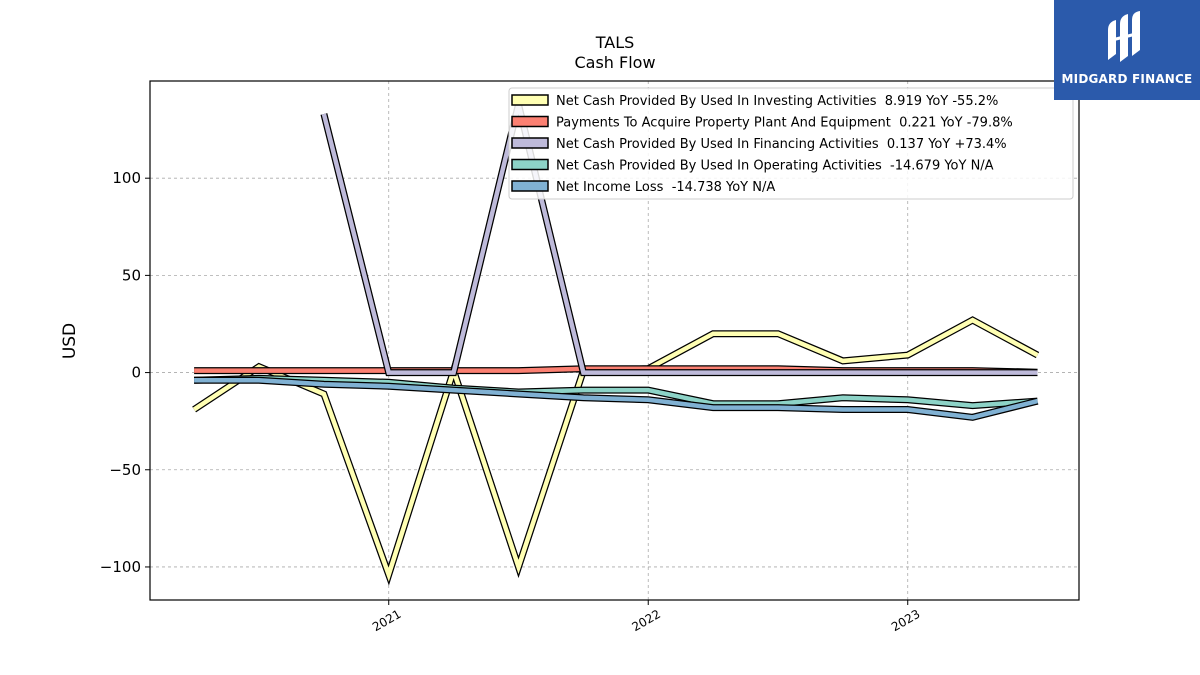 This screenshot has height=675, width=1200. Describe the element at coordinates (1124, 36) in the screenshot. I see `midgard-logo-icon` at that location.